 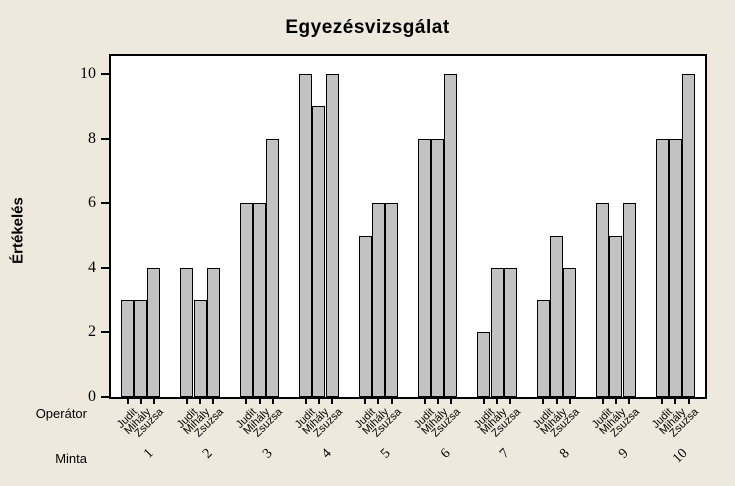 I want to click on sample-label-text: 8, so click(x=564, y=454).